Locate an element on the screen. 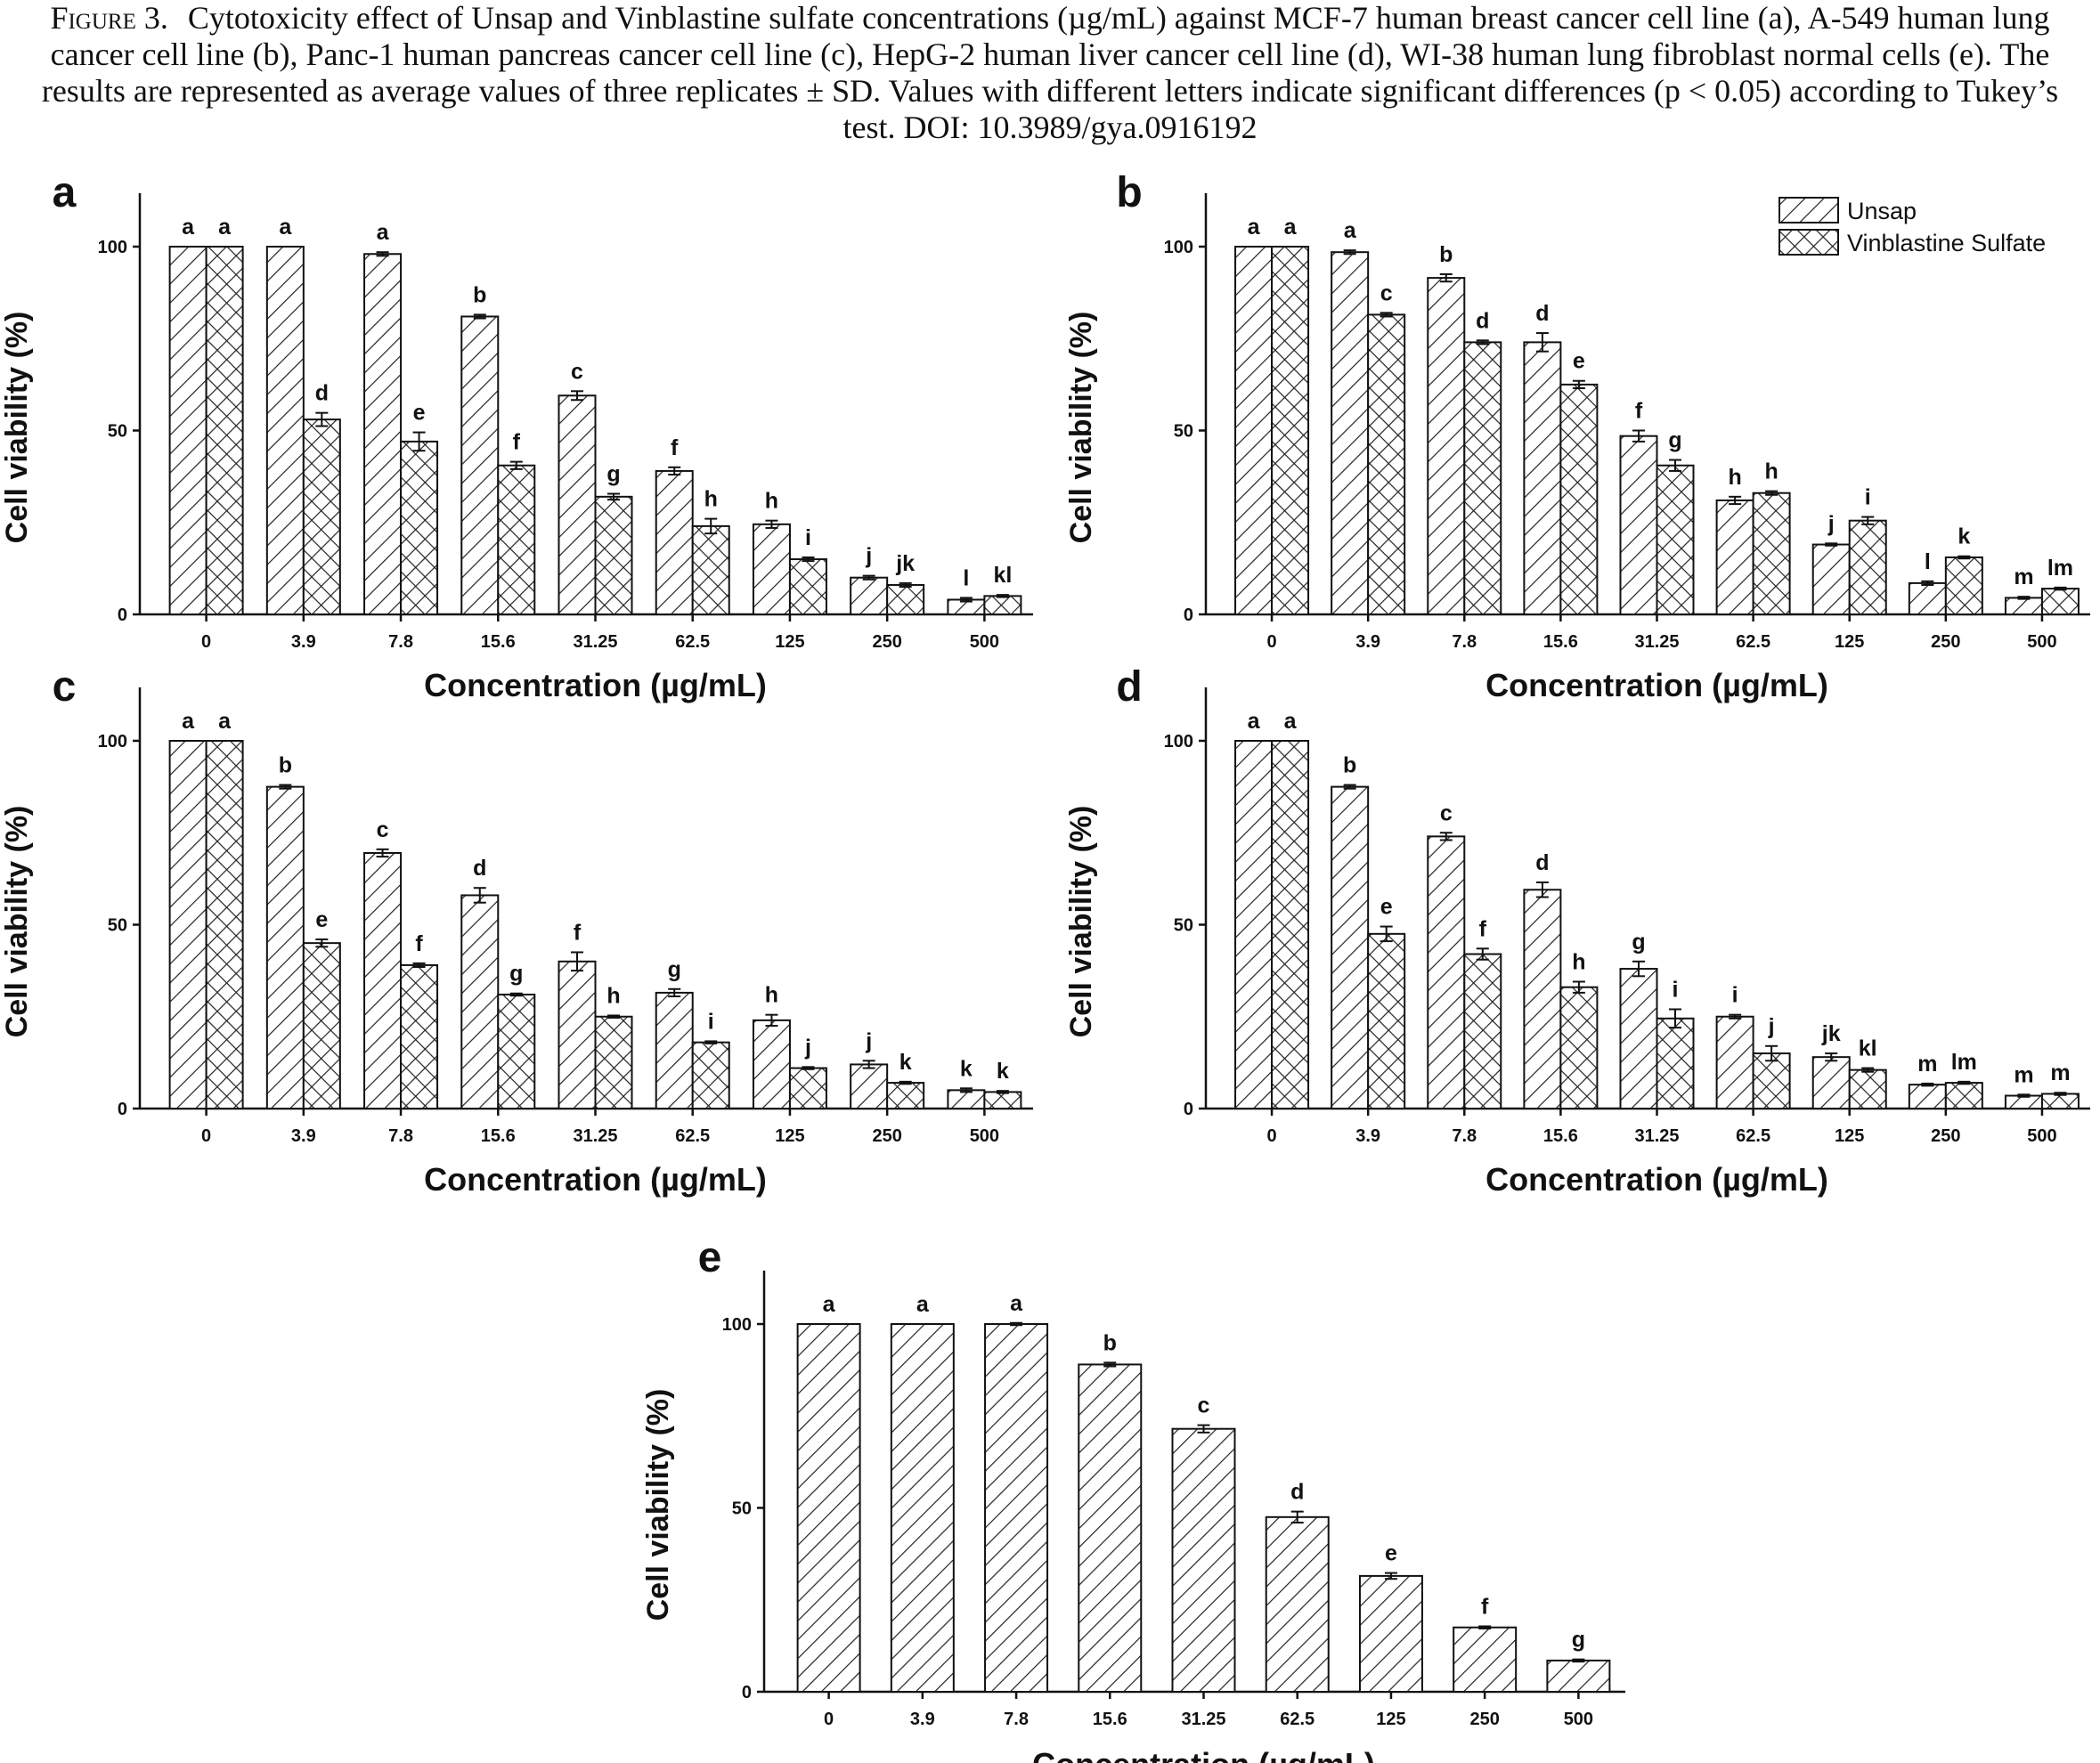  significance-letter: j is located at coordinates (1831, 524).